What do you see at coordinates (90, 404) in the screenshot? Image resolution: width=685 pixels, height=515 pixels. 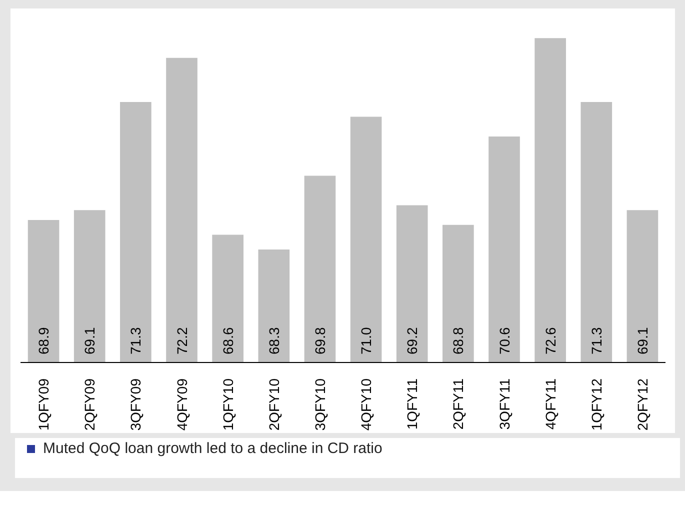 I see `x-tick-label: 2QFY09` at bounding box center [90, 404].